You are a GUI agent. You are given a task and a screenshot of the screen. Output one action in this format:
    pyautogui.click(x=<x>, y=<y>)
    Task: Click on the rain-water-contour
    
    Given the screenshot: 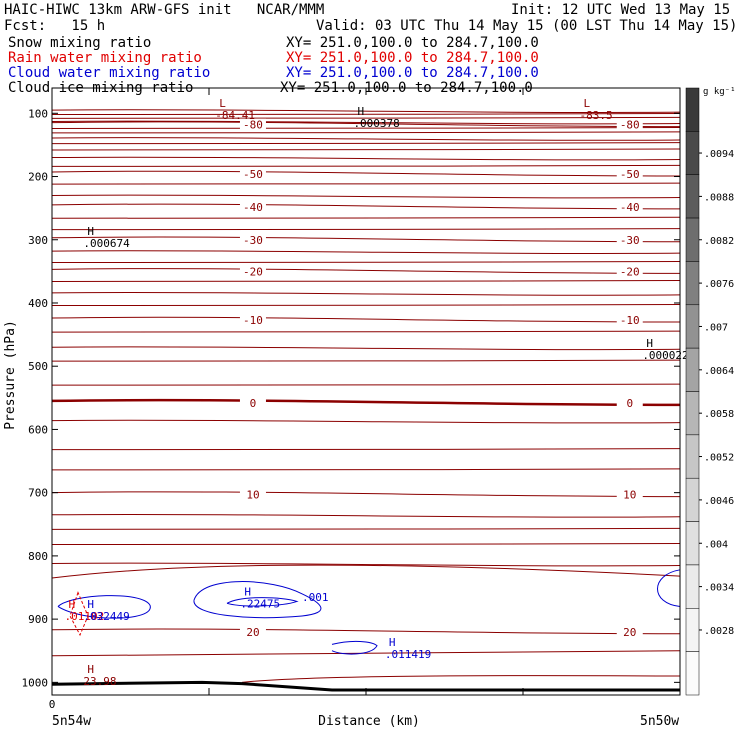 What is the action you would take?
    pyautogui.click(x=79, y=614)
    